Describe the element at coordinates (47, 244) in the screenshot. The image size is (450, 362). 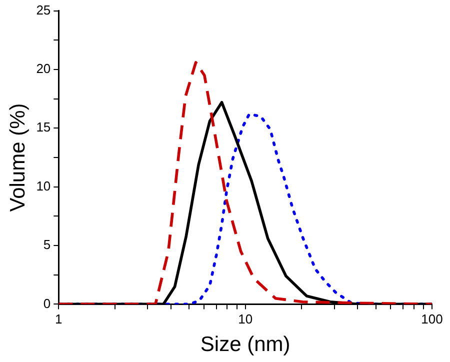
I see `y-tick-label: 5` at that location.